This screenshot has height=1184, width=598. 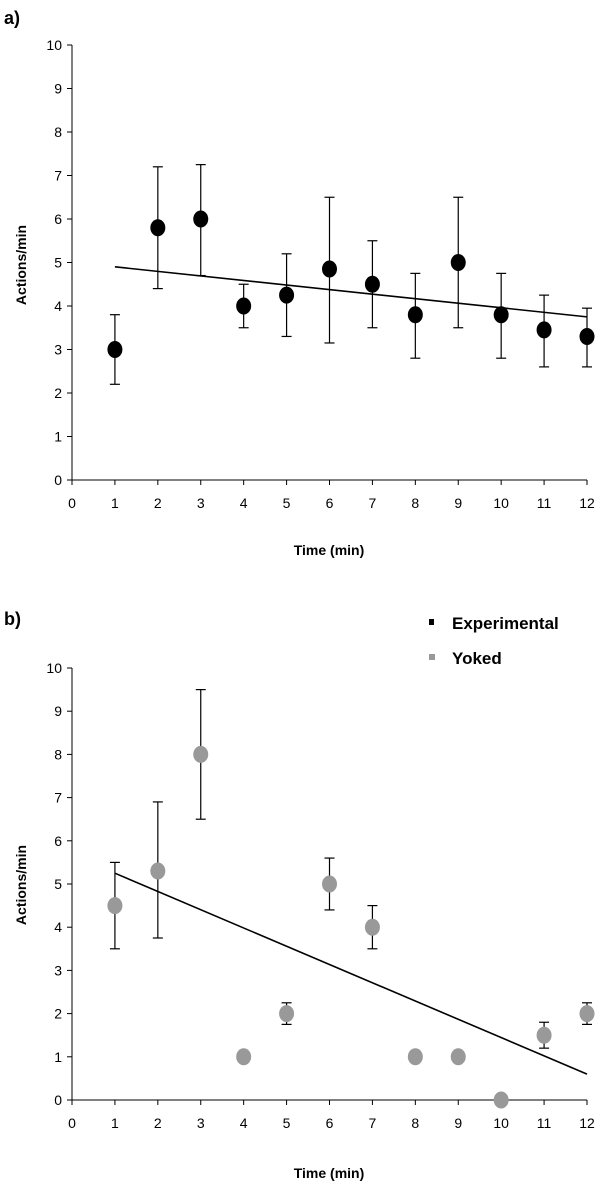 I want to click on y-tick-label-a: 2, so click(x=58, y=393).